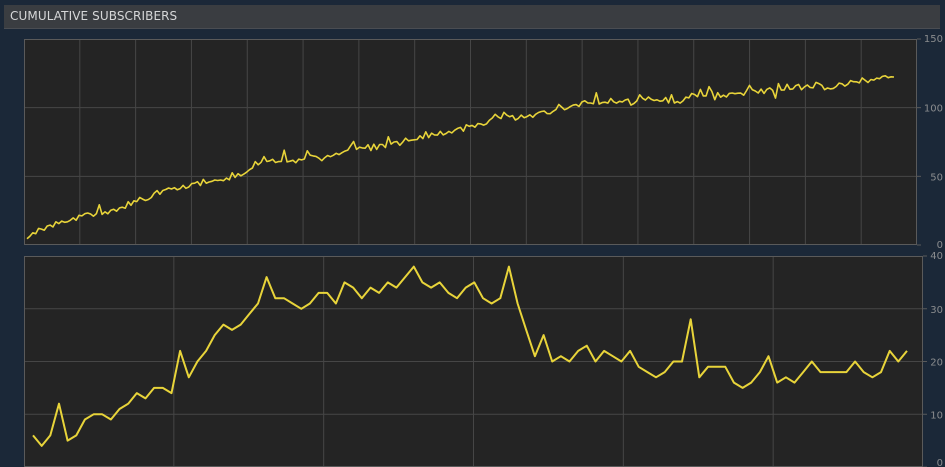 Image resolution: width=945 pixels, height=467 pixels. What do you see at coordinates (940, 462) in the screenshot?
I see `daily-y-tick-label: 0` at bounding box center [940, 462].